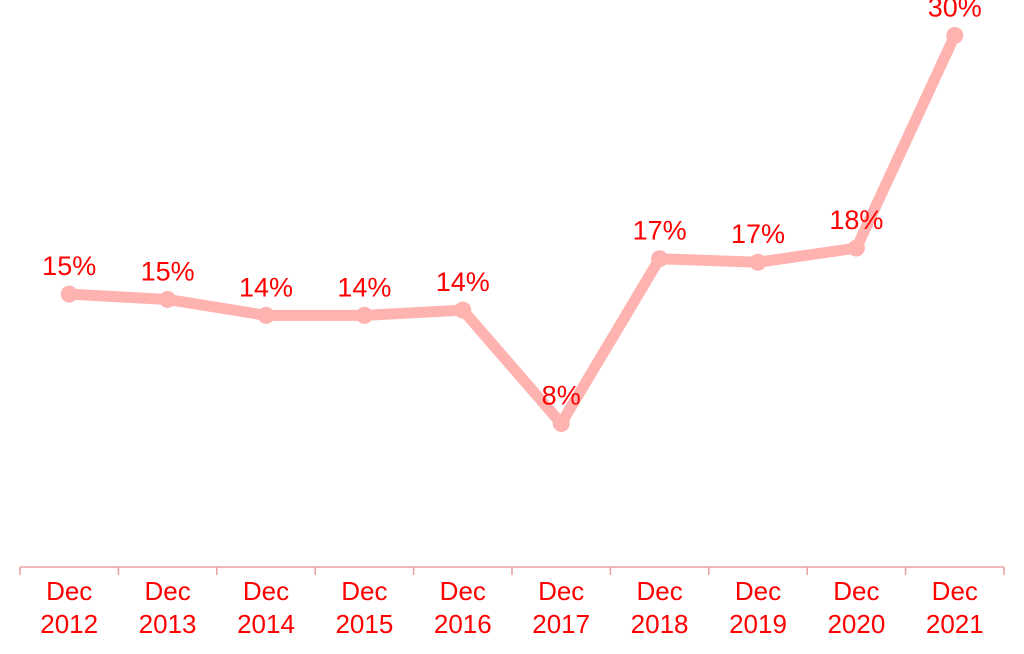 This screenshot has width=1024, height=654. What do you see at coordinates (561, 624) in the screenshot?
I see `x-tick-label: 2017` at bounding box center [561, 624].